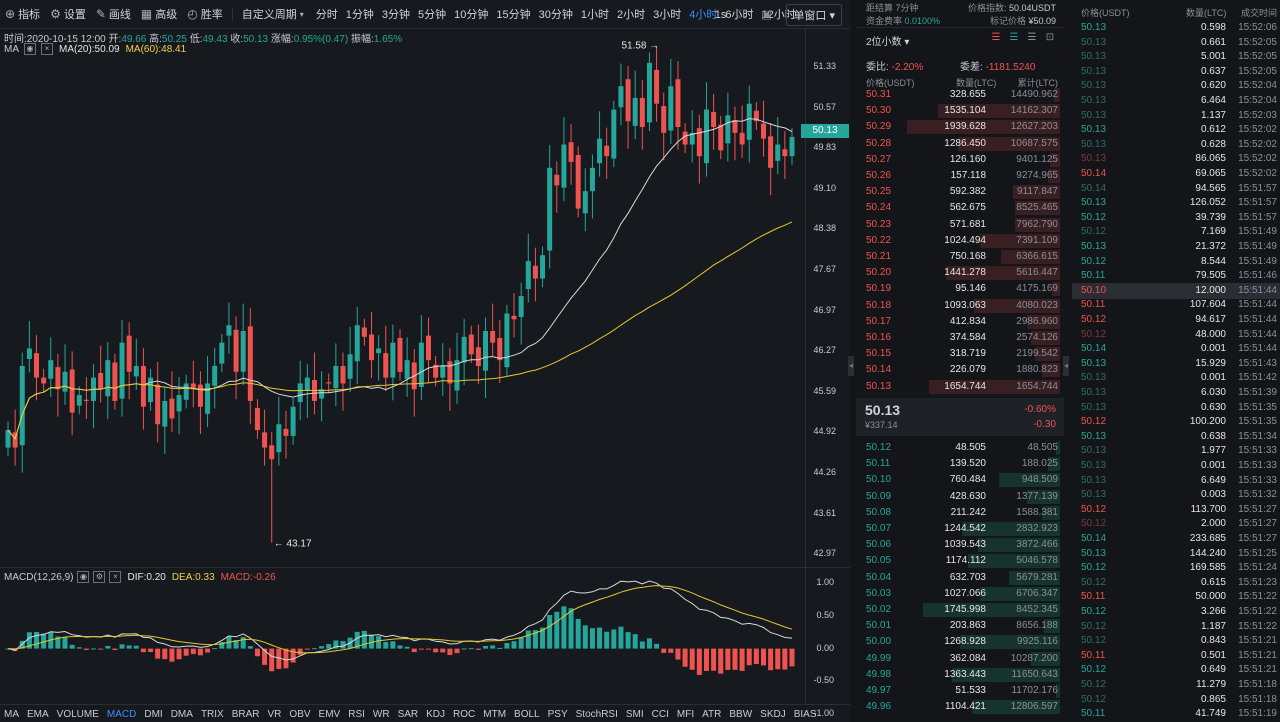 This screenshot has width=1280, height=722. I want to click on indicator-tab: CCI, so click(660, 714).